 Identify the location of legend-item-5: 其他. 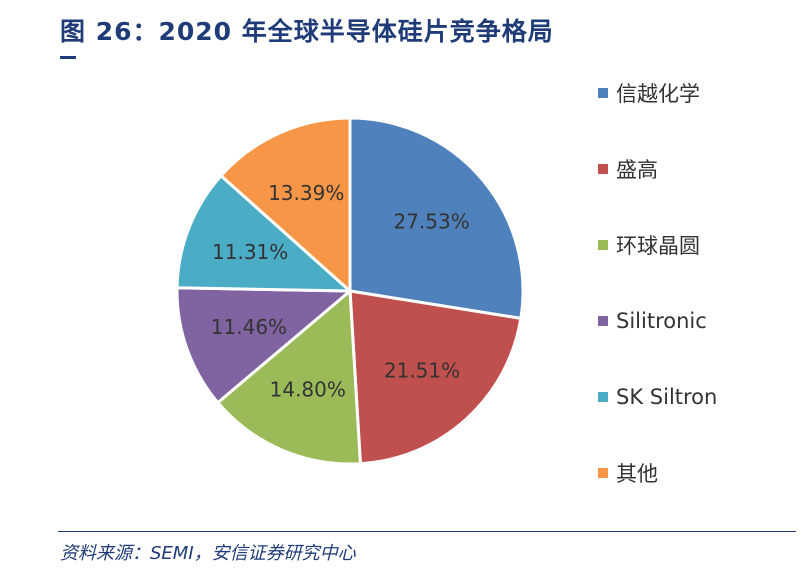
(628, 473).